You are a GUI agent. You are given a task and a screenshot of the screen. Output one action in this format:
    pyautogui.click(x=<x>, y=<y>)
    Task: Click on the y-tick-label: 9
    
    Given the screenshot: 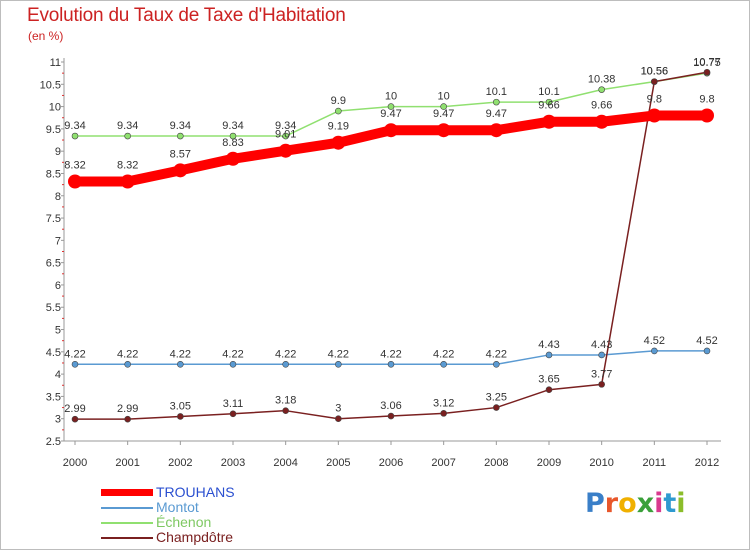 What is the action you would take?
    pyautogui.click(x=58, y=152)
    